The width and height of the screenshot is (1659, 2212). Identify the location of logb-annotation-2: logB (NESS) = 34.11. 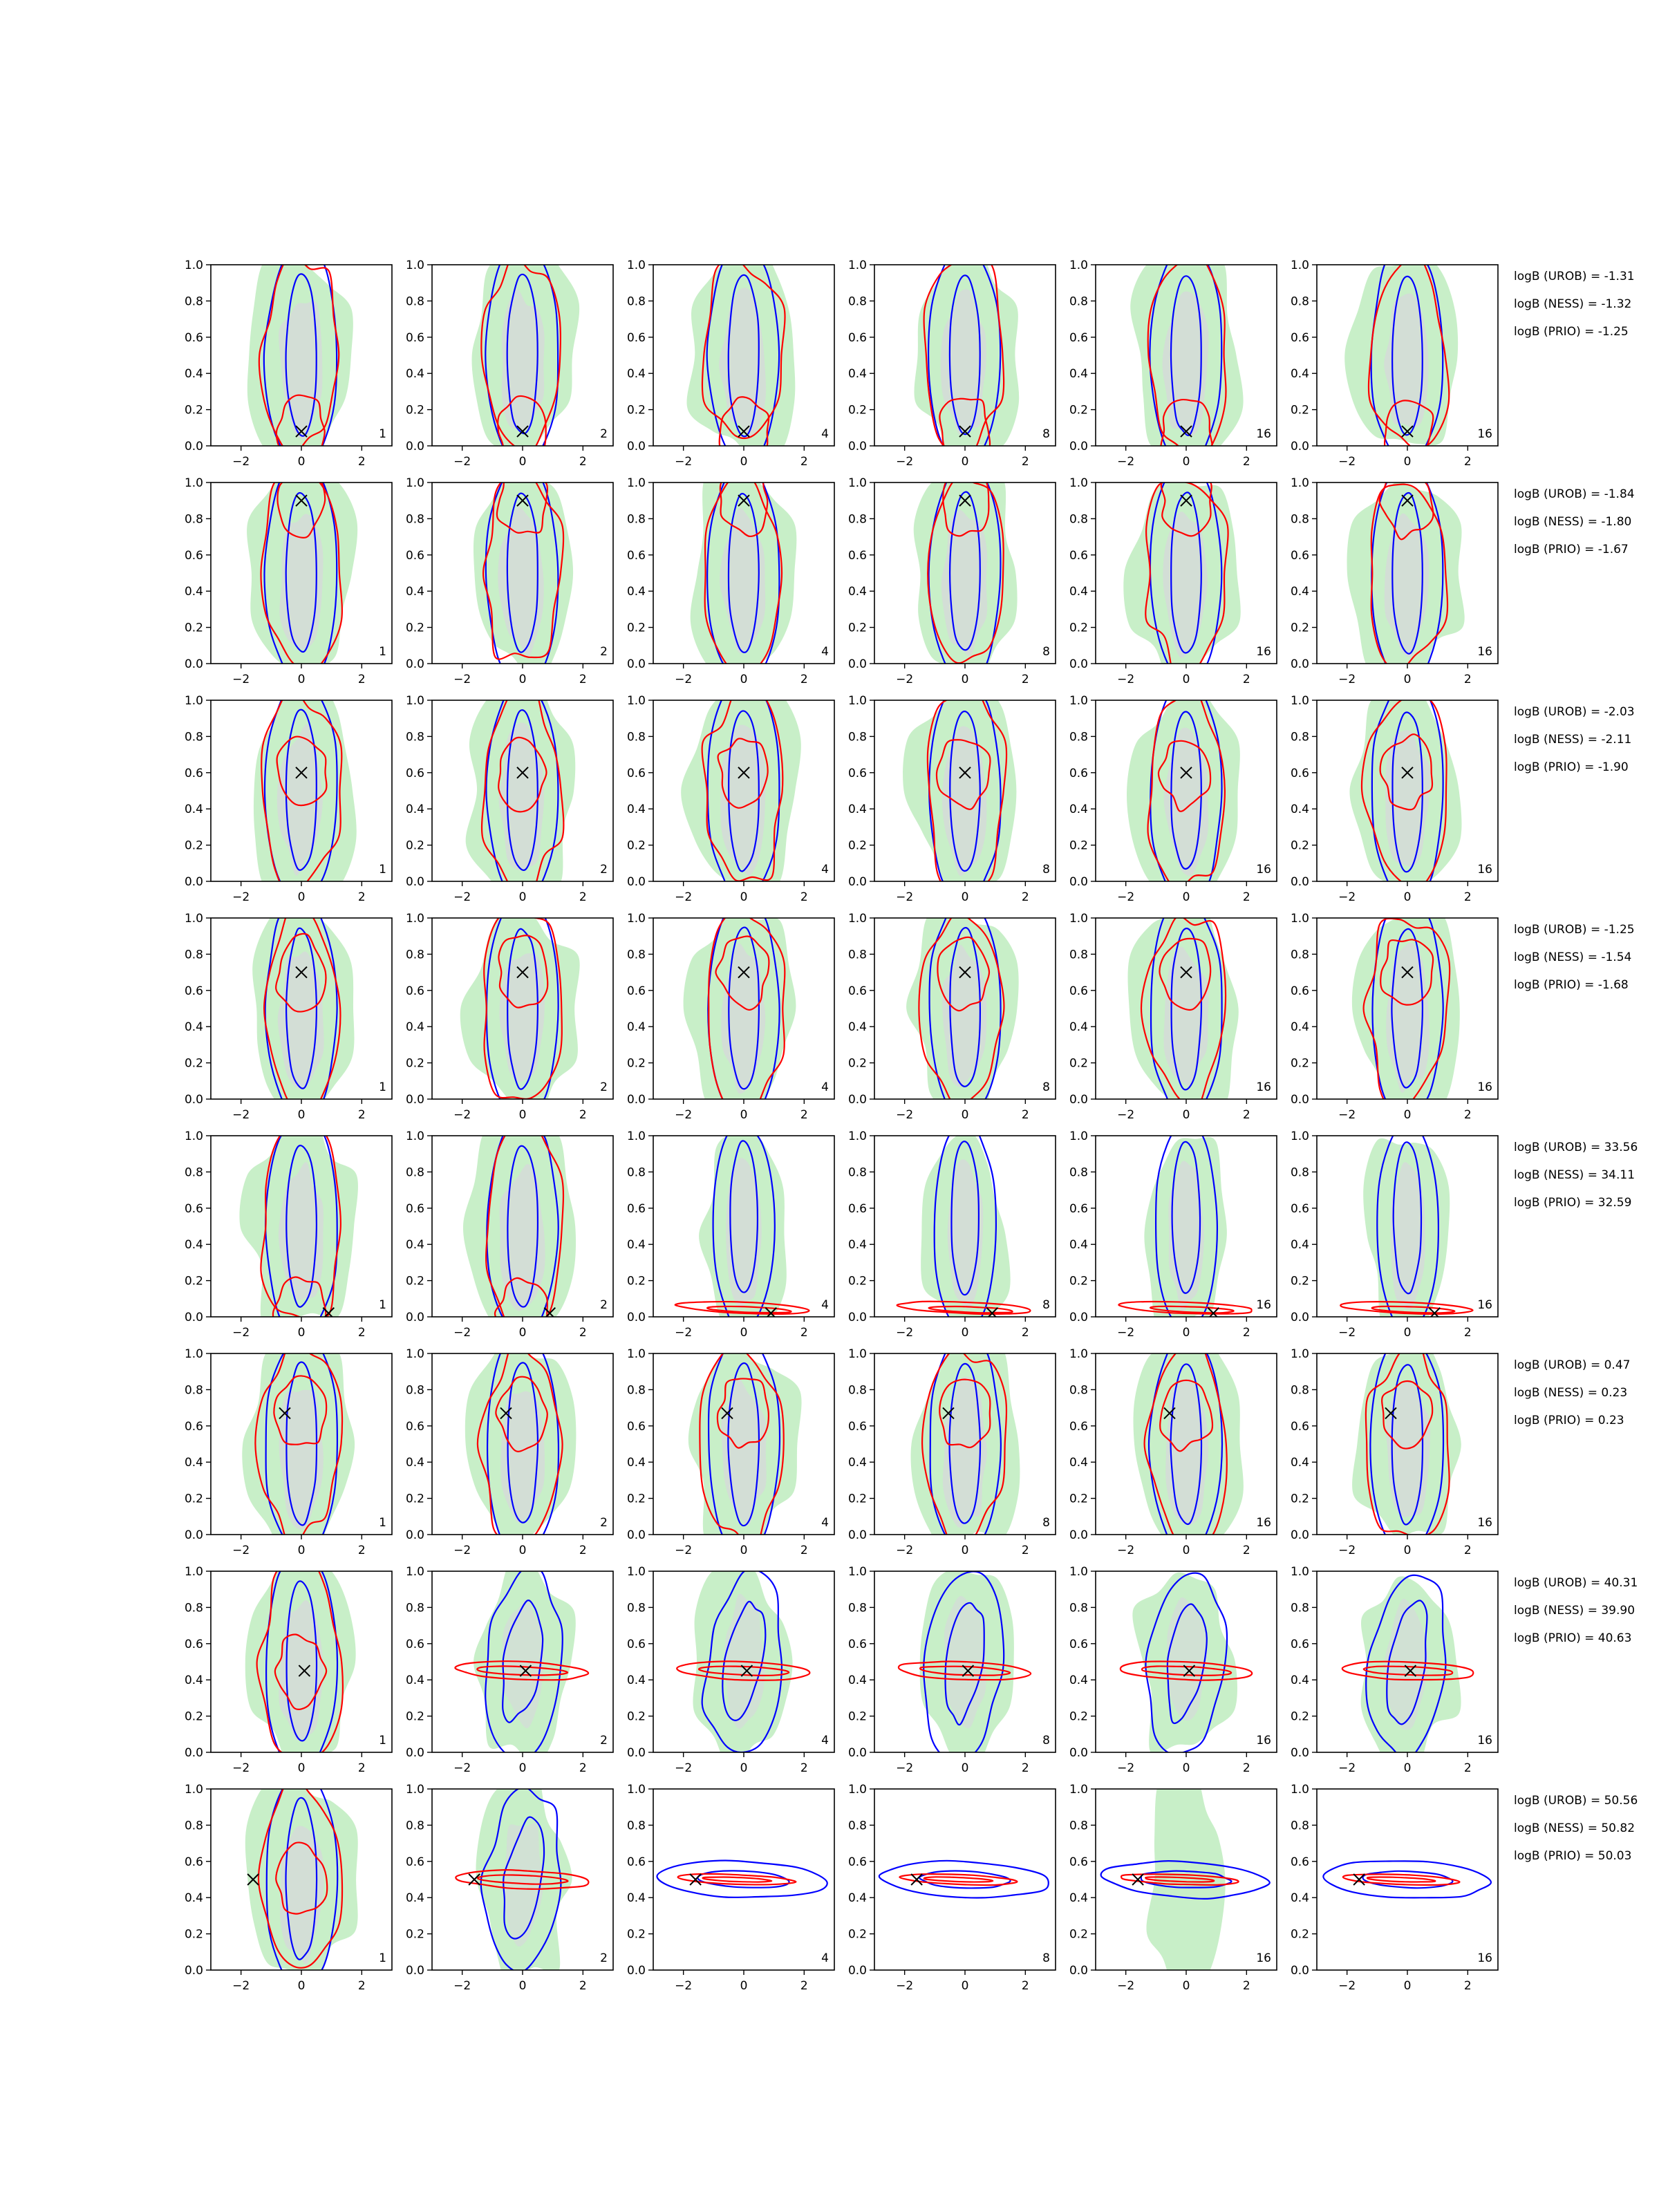
(1574, 1175).